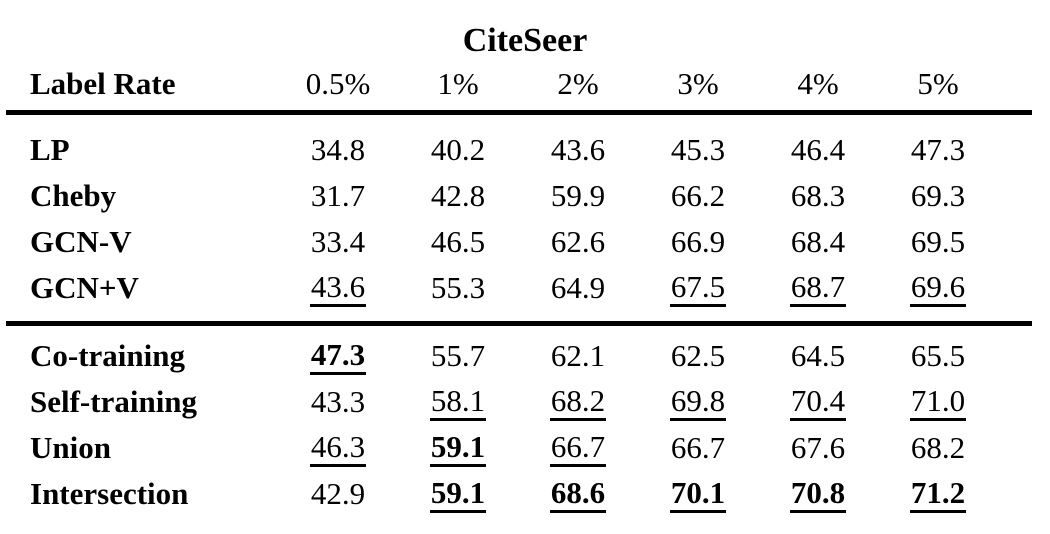  Describe the element at coordinates (525, 196) in the screenshot. I see `table-row-cheby: Cheby 31.7 42.8 59.9 66.2 68.3 69.3` at that location.